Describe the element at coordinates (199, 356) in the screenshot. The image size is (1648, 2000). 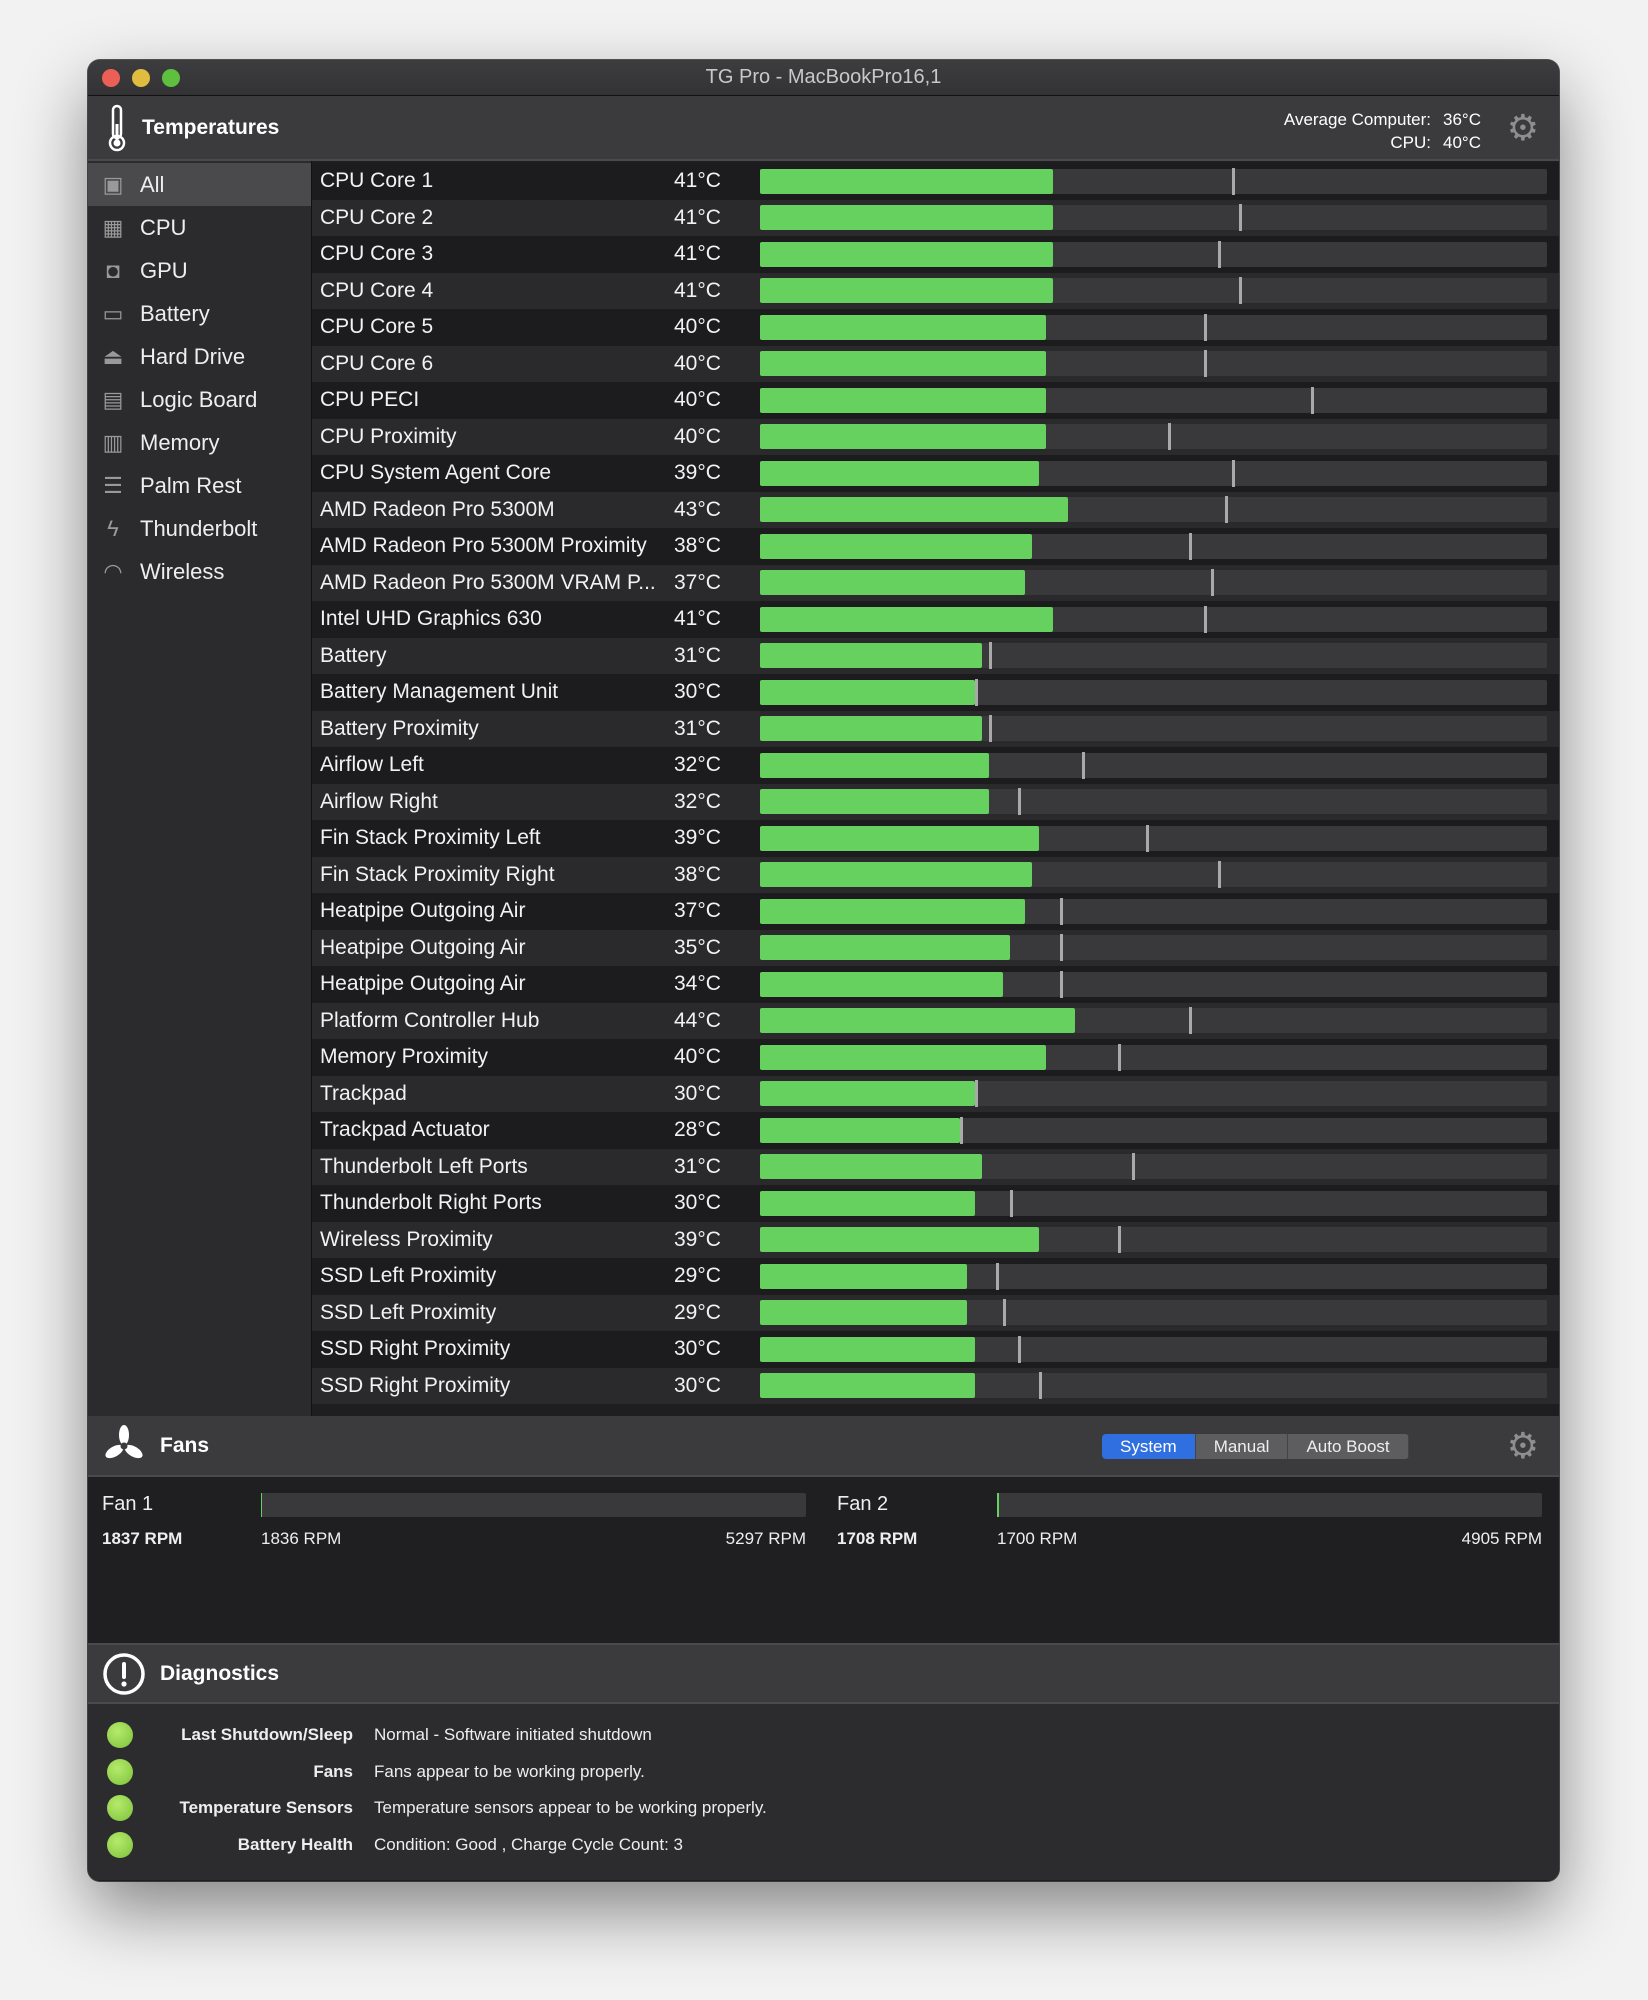
I see `sidebar-item-hard-drive: ⏏ Hard Drive` at that location.